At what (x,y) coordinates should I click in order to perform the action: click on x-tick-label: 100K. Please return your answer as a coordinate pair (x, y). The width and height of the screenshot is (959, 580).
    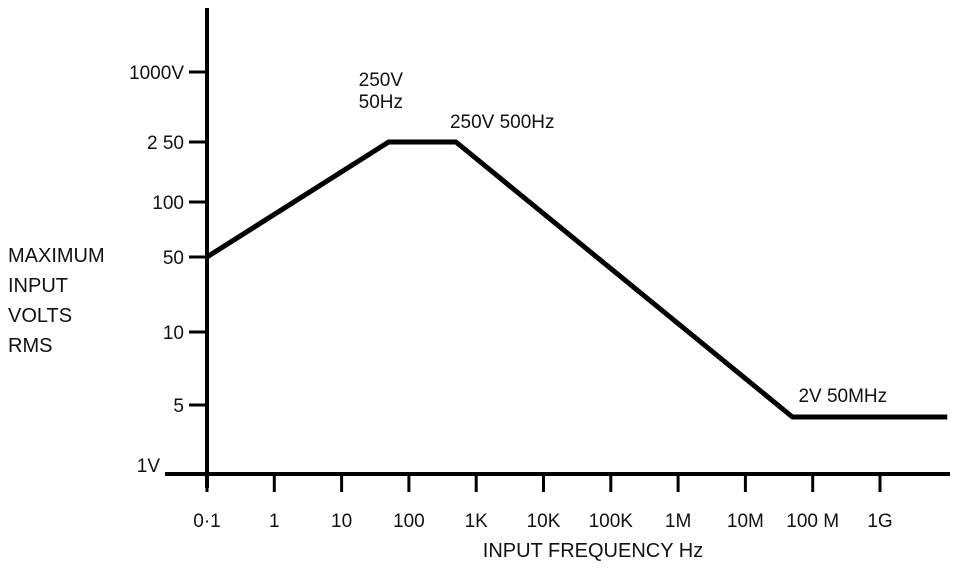
    Looking at the image, I should click on (611, 521).